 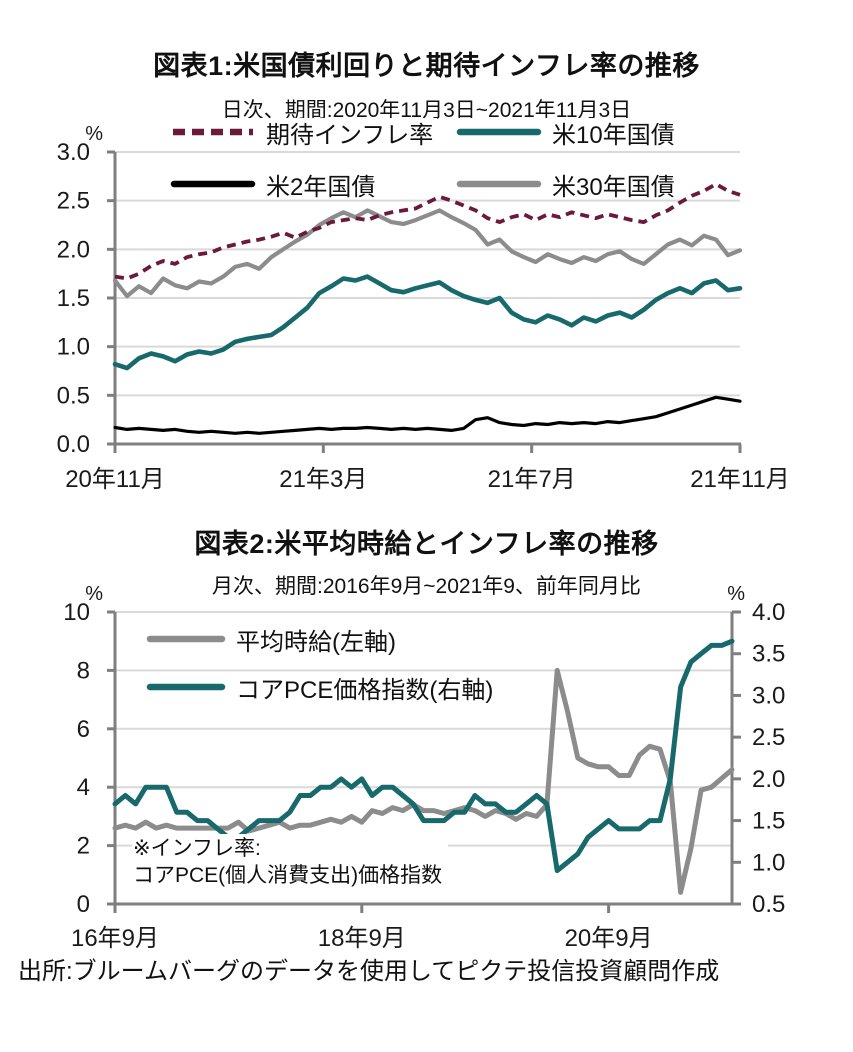 I want to click on y-axis-right-tick-label: 0.5, so click(x=768, y=904).